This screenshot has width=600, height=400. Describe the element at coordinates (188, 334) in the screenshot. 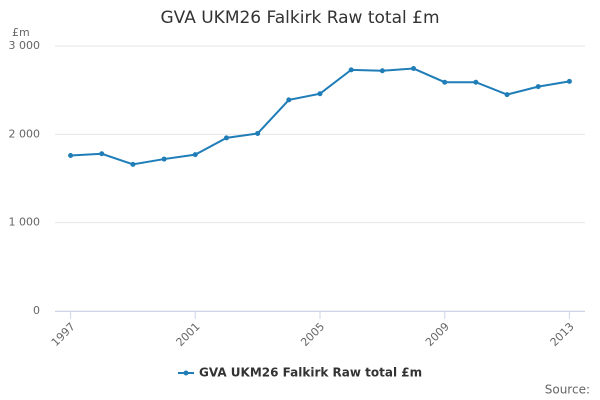

I see `x-tick-label: 2001` at that location.